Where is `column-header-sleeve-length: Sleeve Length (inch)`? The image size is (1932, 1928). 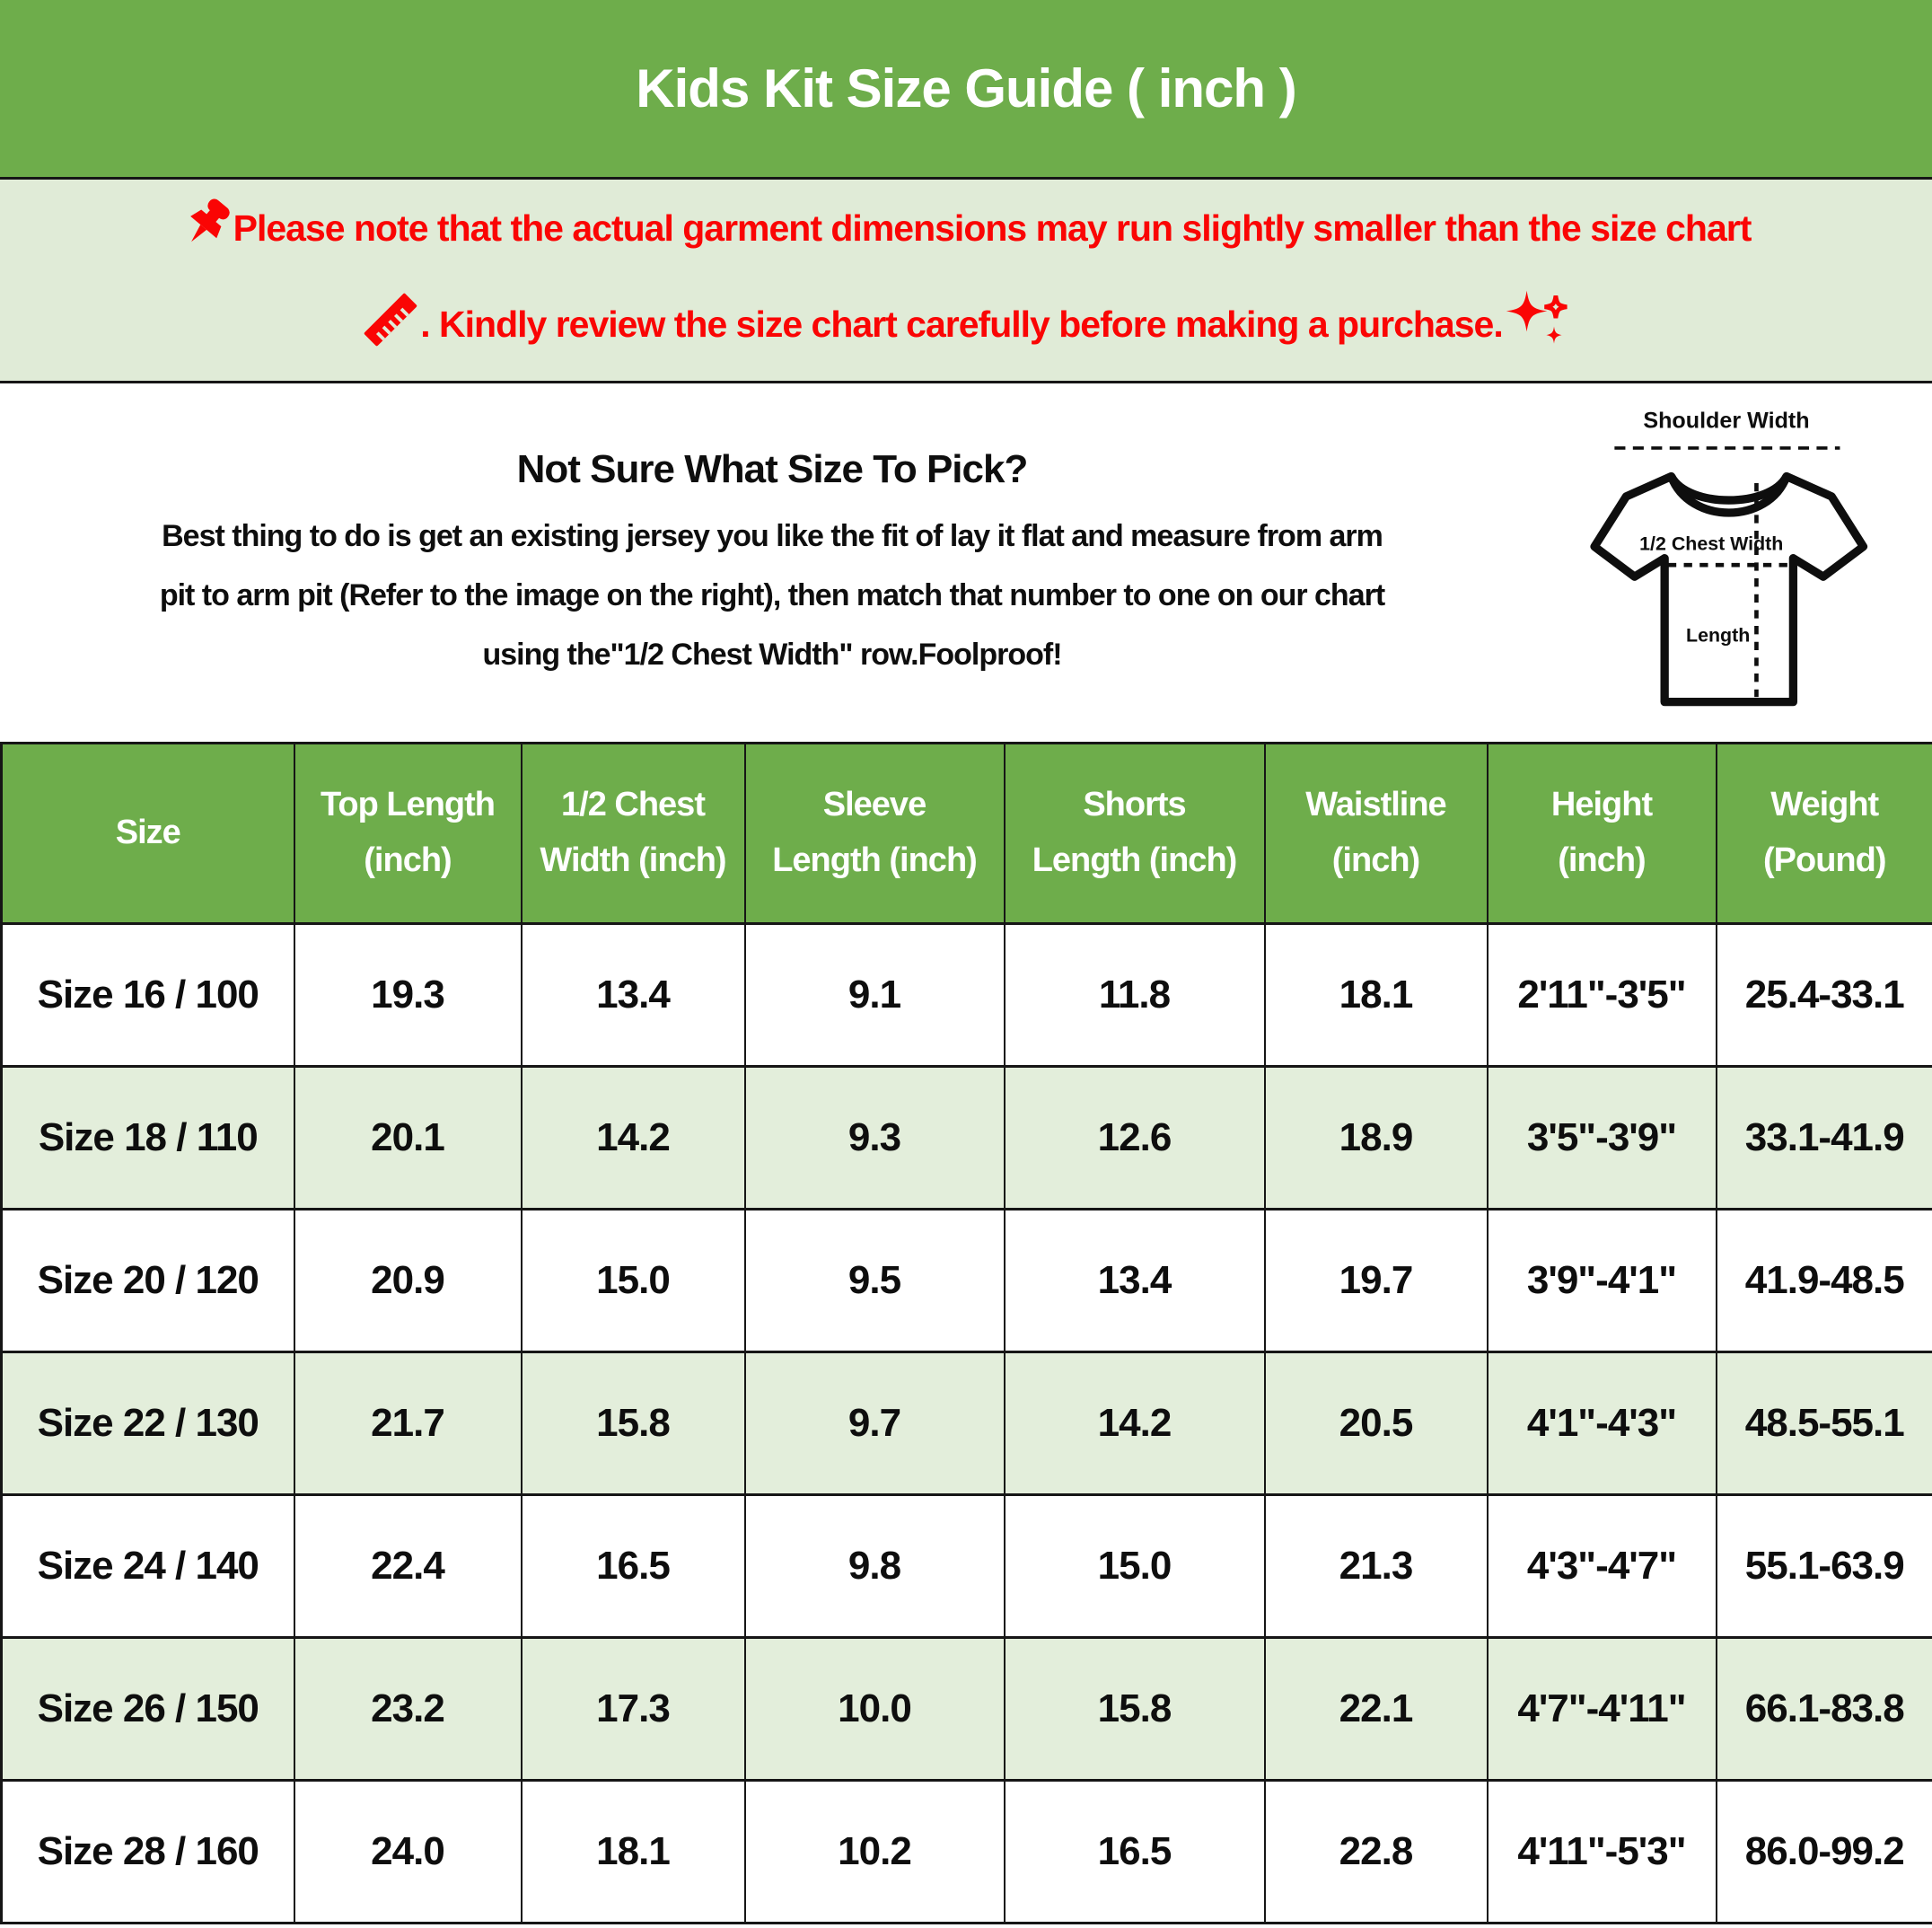 column-header-sleeve-length: Sleeve Length (inch) is located at coordinates (874, 833).